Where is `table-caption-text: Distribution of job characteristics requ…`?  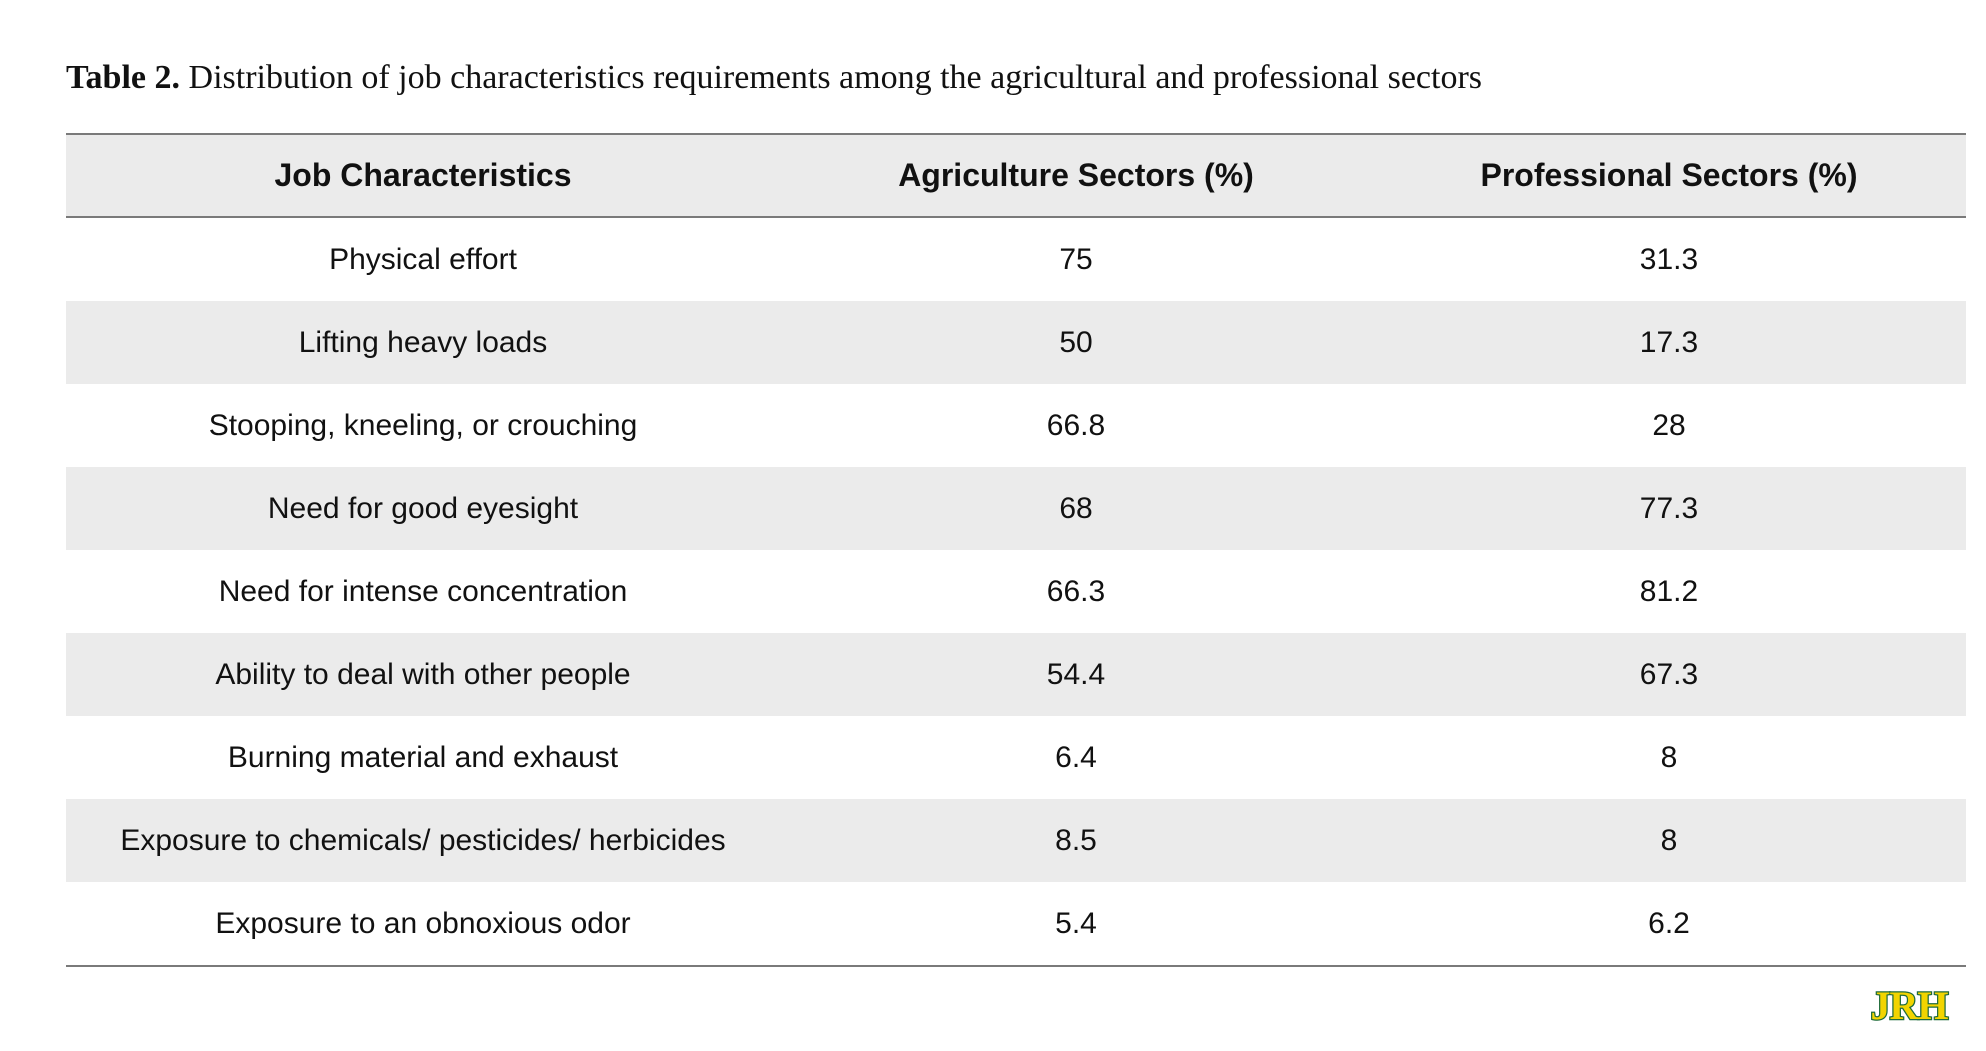
table-caption-text: Distribution of job characteristics requ… is located at coordinates (835, 77).